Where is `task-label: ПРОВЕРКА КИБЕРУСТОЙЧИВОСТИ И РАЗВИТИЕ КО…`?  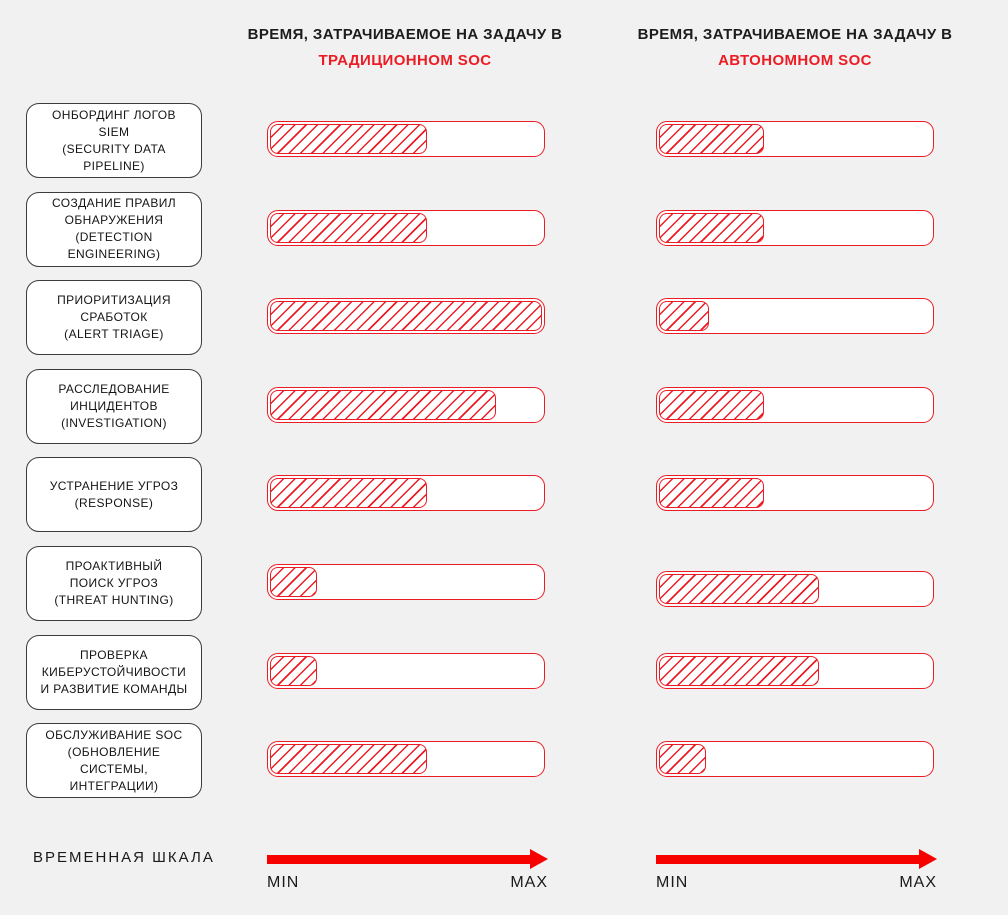 task-label: ПРОВЕРКА КИБЕРУСТОЙЧИВОСТИ И РАЗВИТИЕ КО… is located at coordinates (114, 671).